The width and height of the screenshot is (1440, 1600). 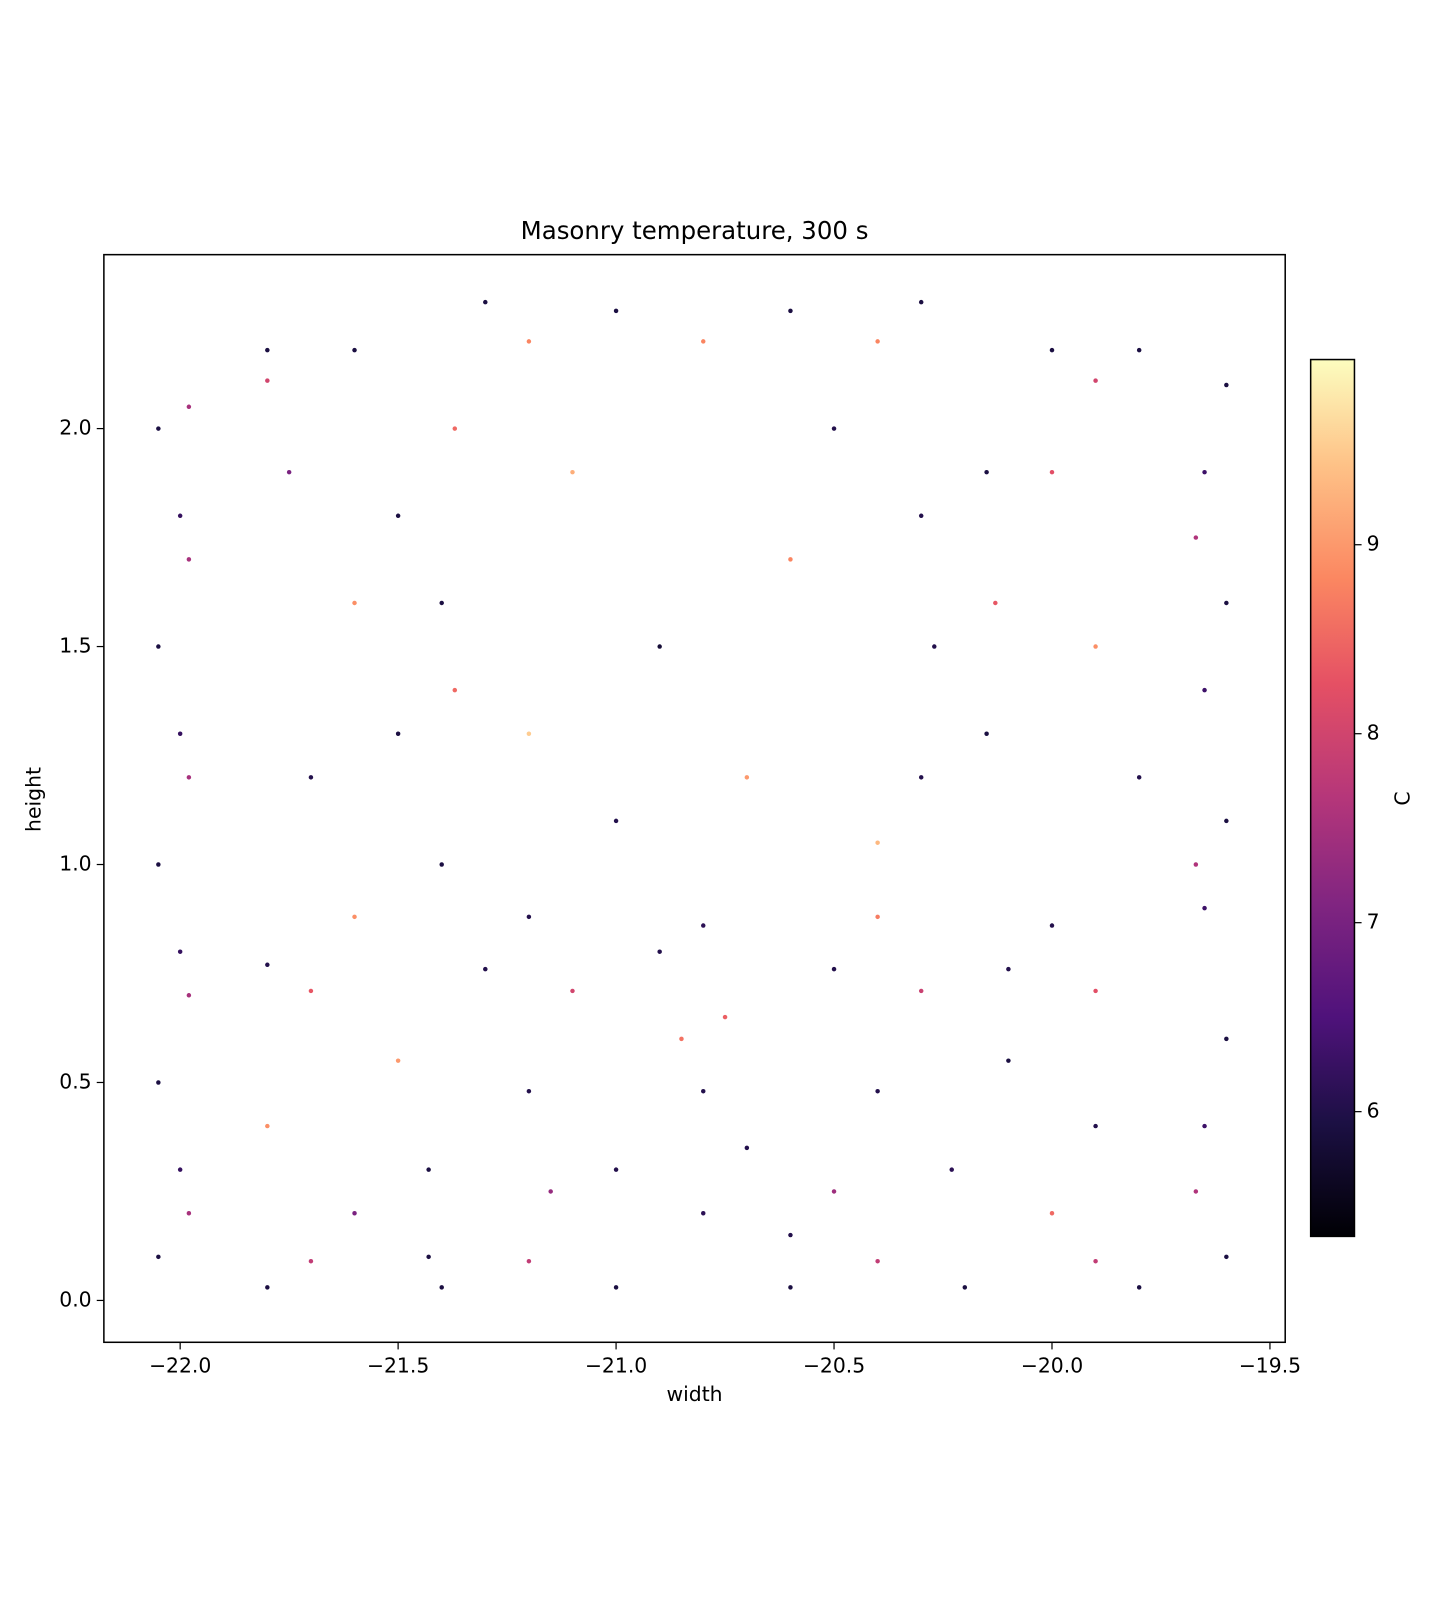 I want to click on chart-title: Masonry temperature, 300 s, so click(x=695, y=230).